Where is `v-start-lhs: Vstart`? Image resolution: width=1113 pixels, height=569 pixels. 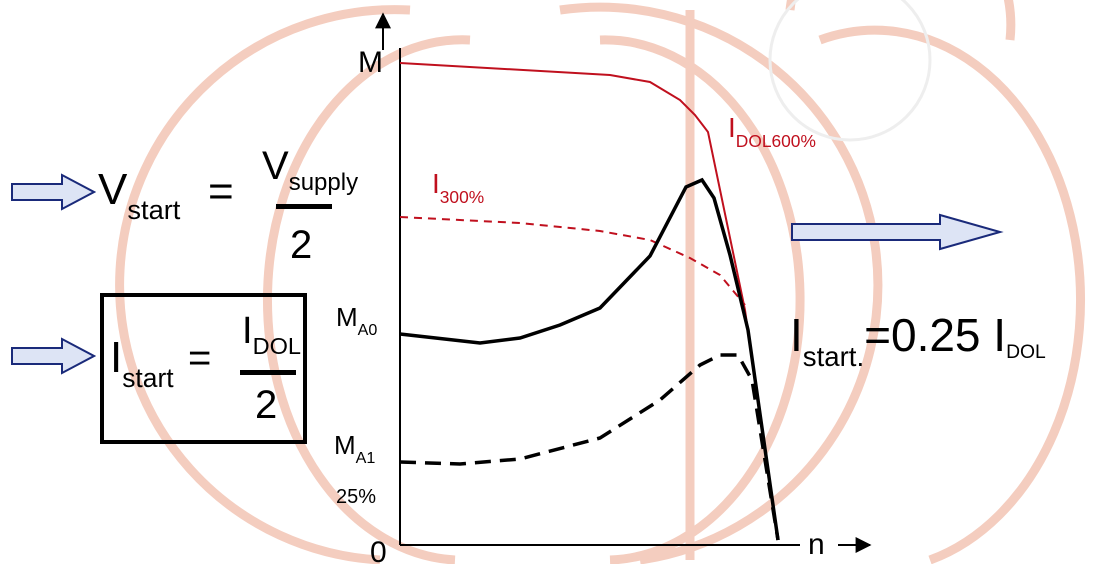
v-start-lhs: Vstart is located at coordinates (139, 194).